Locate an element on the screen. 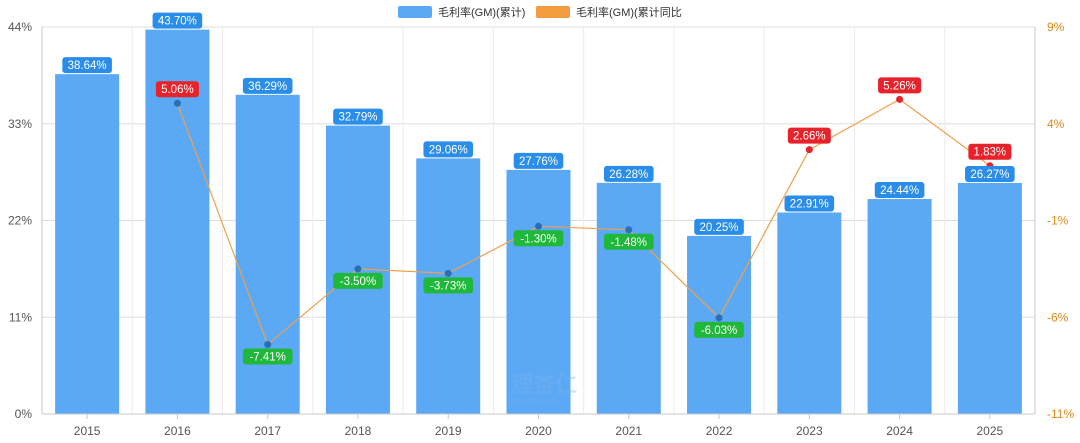  bar-value-label: 26.27% is located at coordinates (989, 175).